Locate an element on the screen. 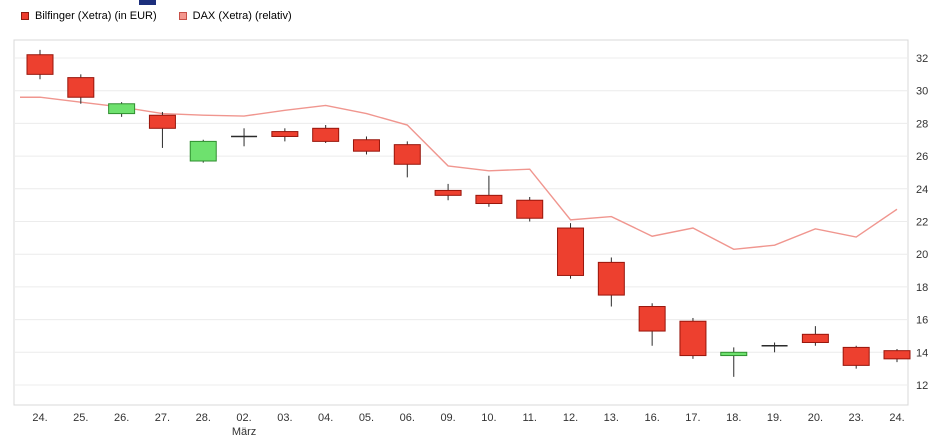  x-tick-label: 19. is located at coordinates (774, 418).